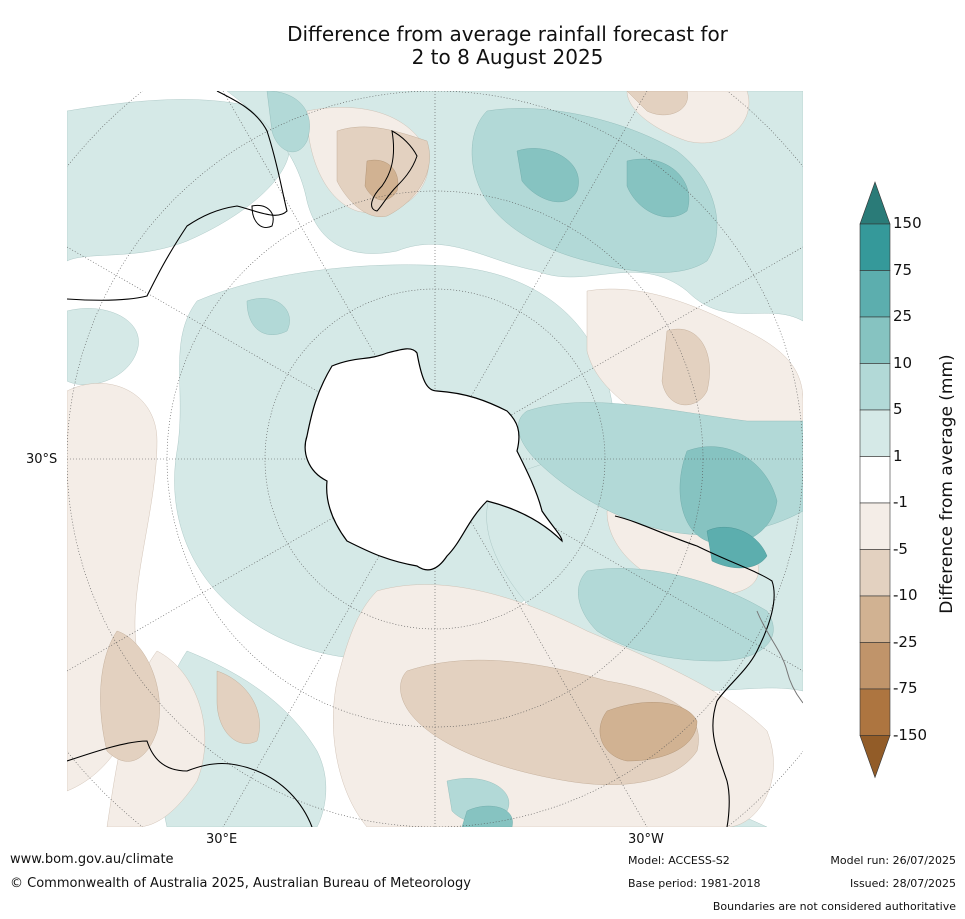  What do you see at coordinates (898, 455) in the screenshot?
I see `colorbar-tick-label: 1` at bounding box center [898, 455].